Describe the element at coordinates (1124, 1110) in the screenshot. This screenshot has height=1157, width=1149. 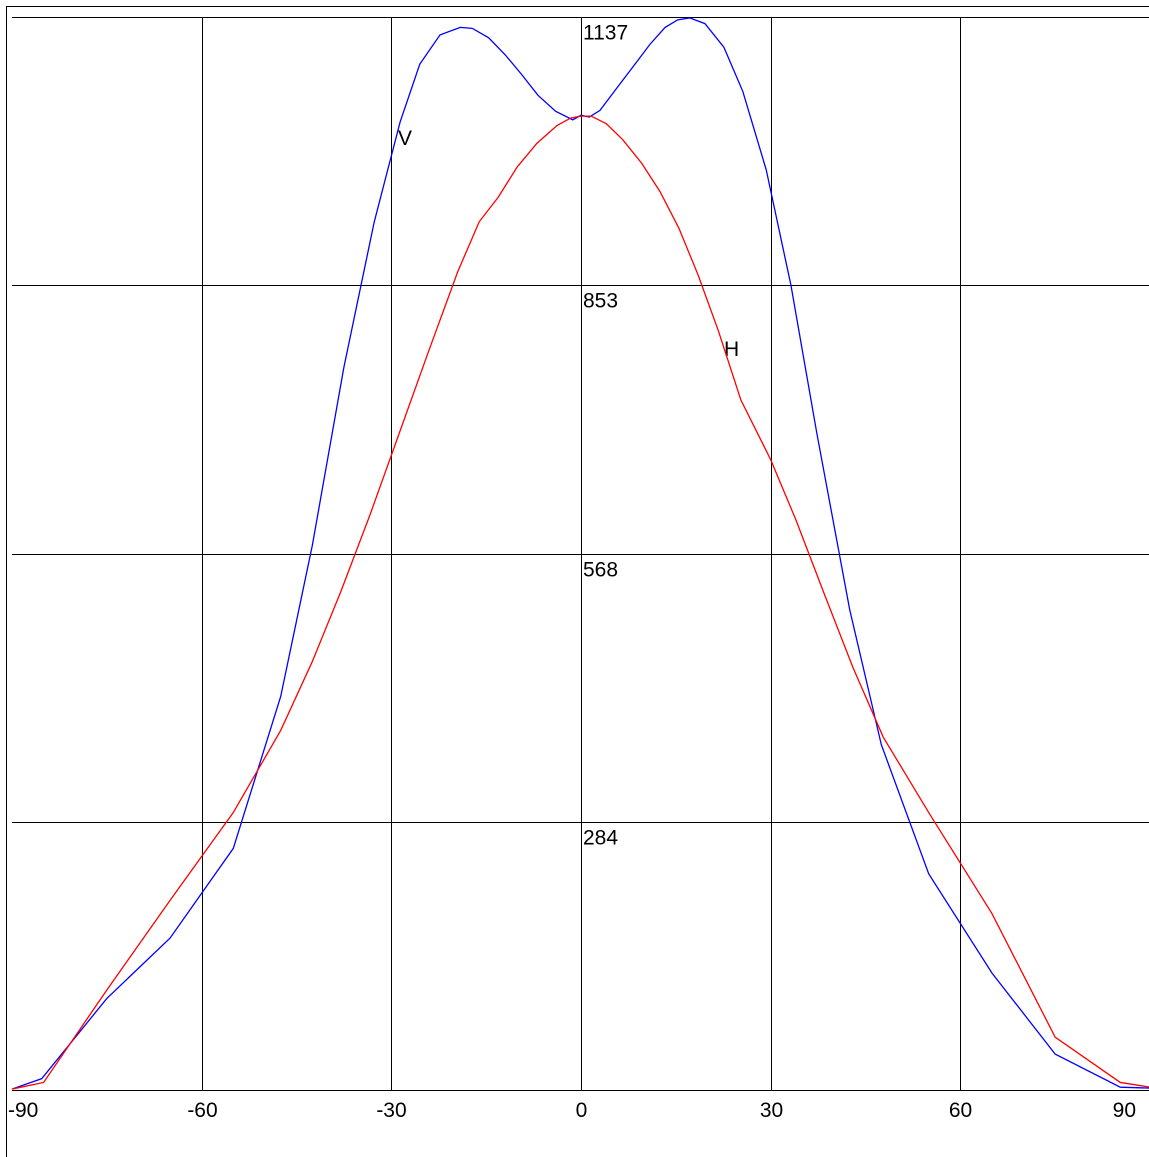
I see `x-tick-label: 90` at that location.